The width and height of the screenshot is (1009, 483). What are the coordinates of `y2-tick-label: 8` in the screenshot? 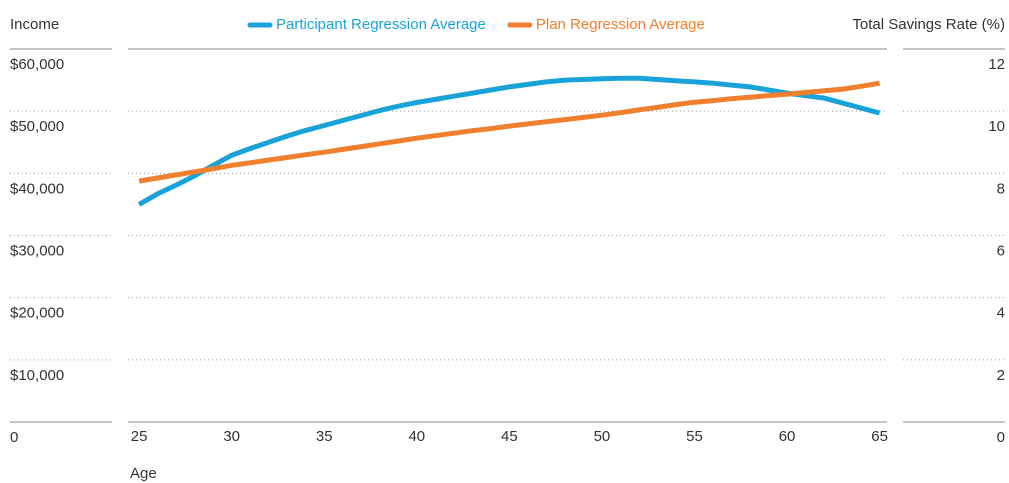 It's located at (1001, 188).